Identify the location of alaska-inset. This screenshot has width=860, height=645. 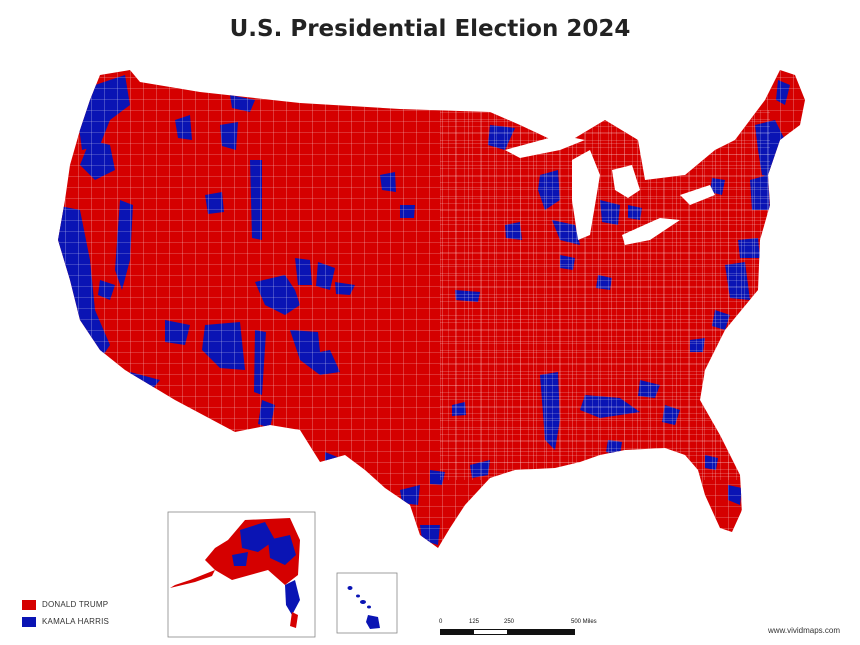
(241, 574).